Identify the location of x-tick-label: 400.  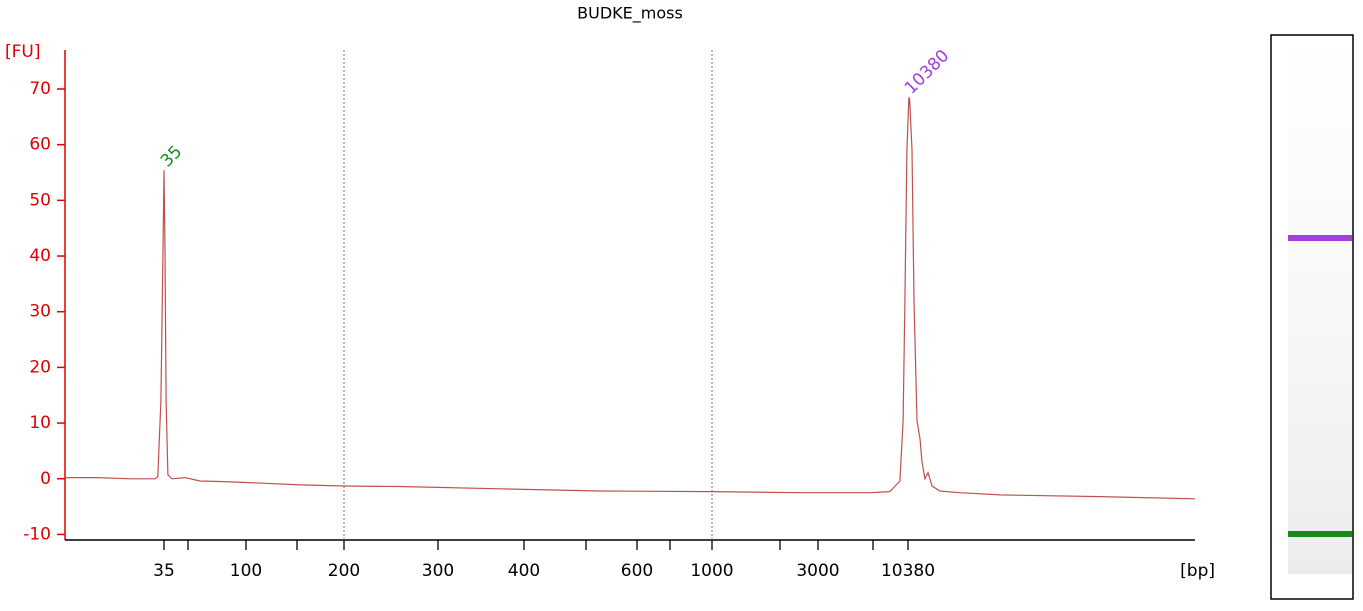
(524, 571).